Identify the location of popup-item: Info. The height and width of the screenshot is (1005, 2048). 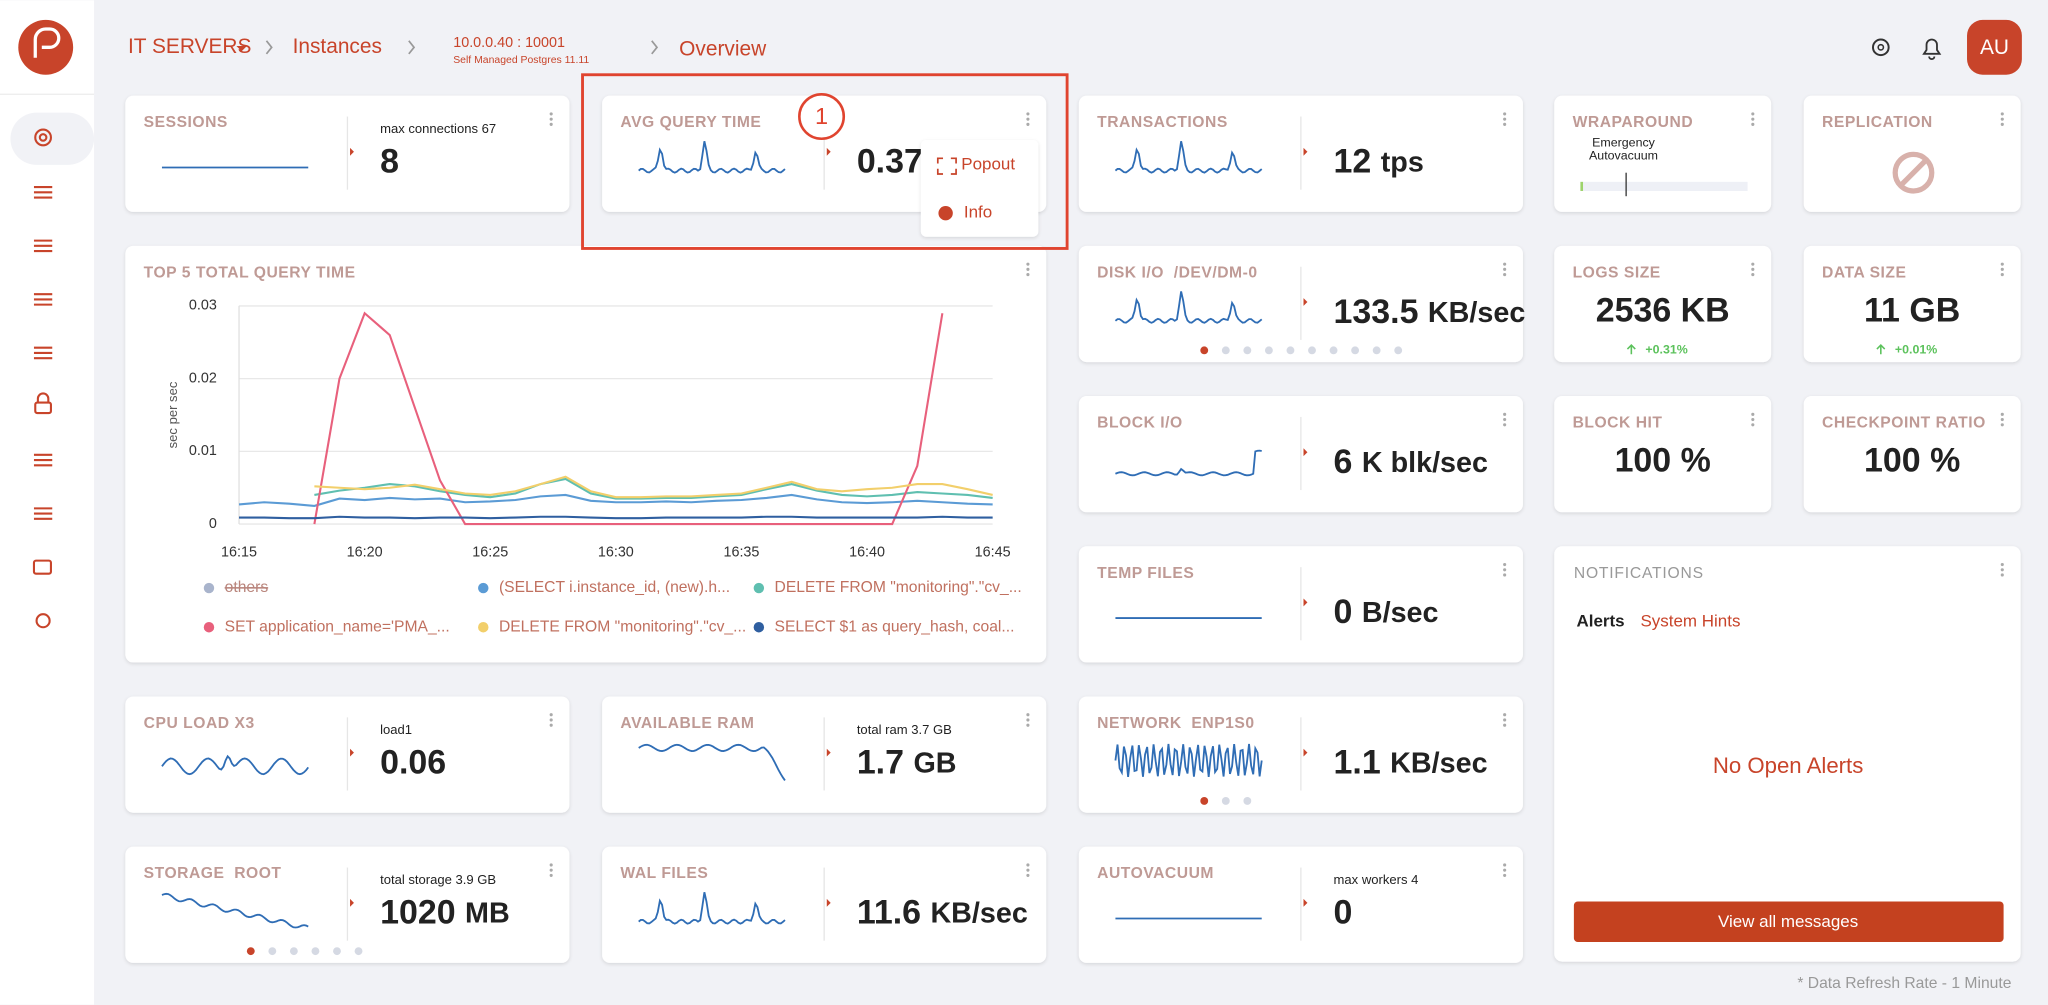
(978, 212).